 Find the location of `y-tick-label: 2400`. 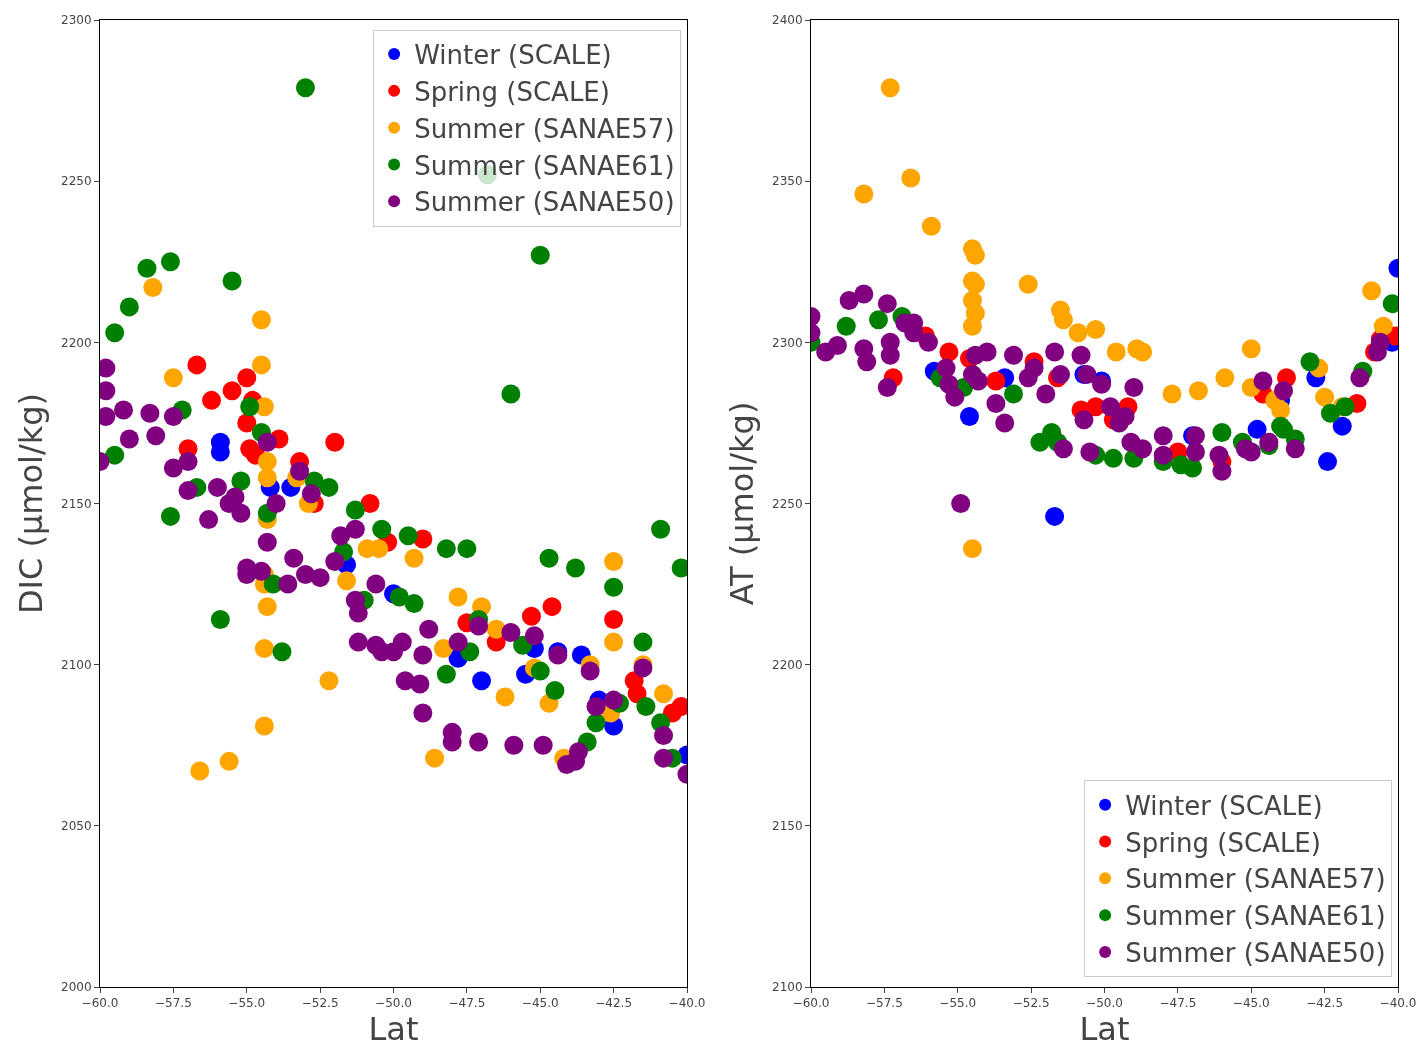

y-tick-label: 2400 is located at coordinates (787, 20).